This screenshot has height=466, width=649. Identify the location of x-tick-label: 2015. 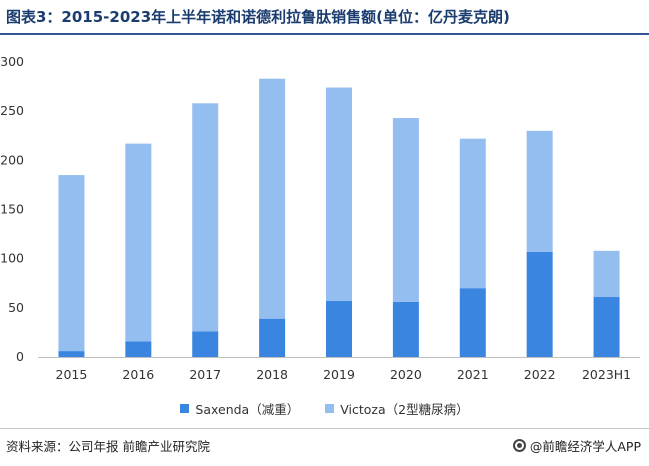
(72, 374).